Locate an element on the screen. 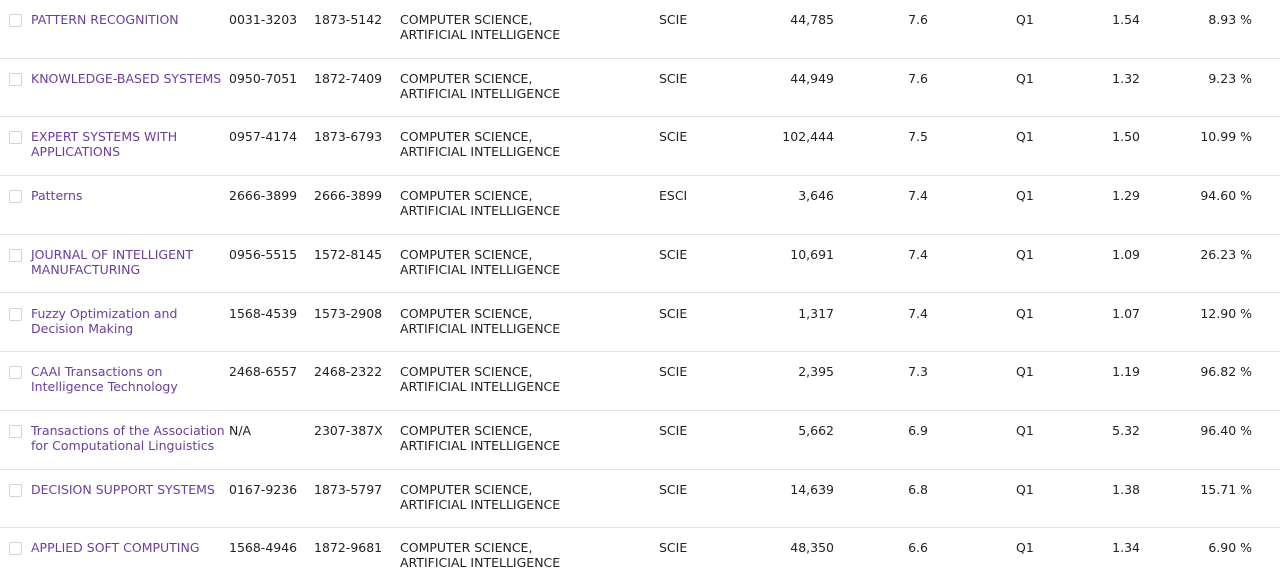 This screenshot has height=581, width=1280. issn-cell: N/A is located at coordinates (240, 430).